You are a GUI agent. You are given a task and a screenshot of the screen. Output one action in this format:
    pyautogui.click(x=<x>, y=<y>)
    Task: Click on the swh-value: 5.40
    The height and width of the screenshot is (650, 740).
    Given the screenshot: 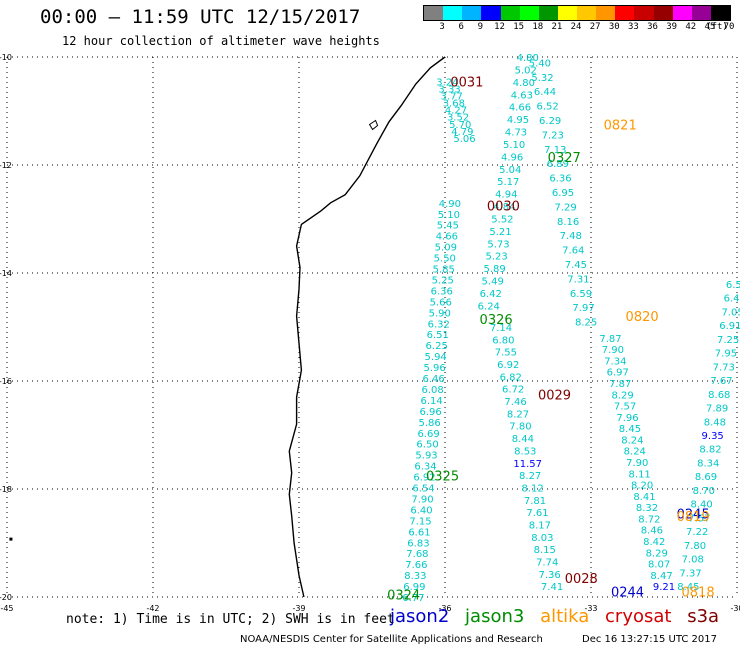 What is the action you would take?
    pyautogui.click(x=540, y=63)
    